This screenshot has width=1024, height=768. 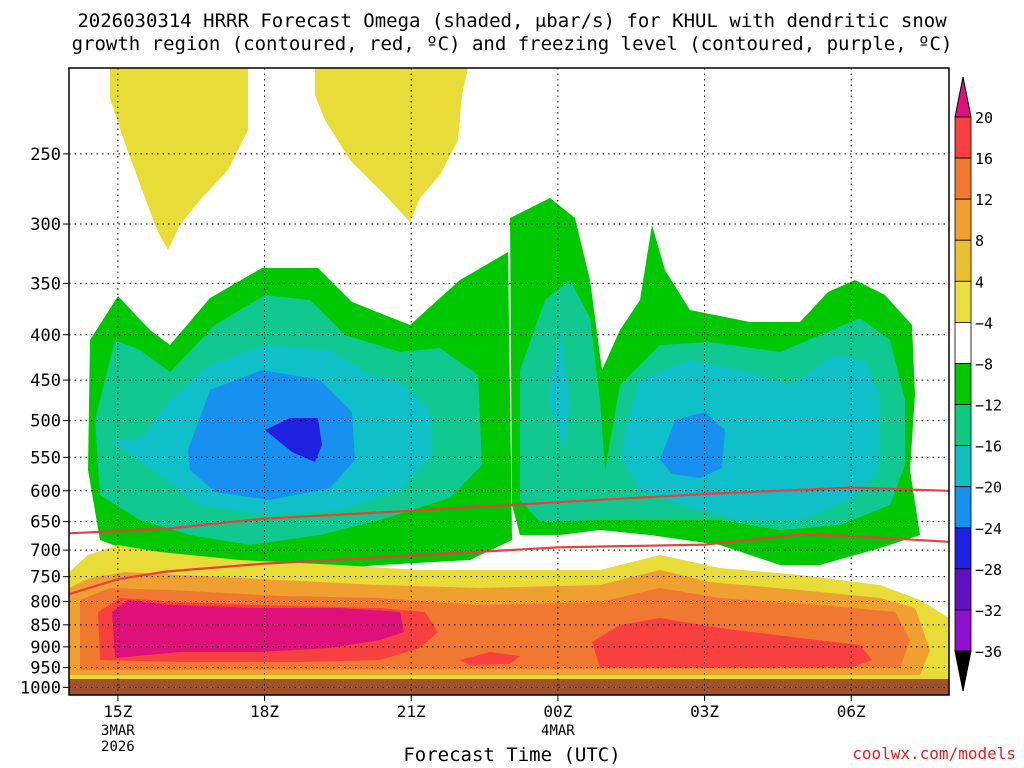 I want to click on colorbar-label: −8, so click(x=984, y=364).